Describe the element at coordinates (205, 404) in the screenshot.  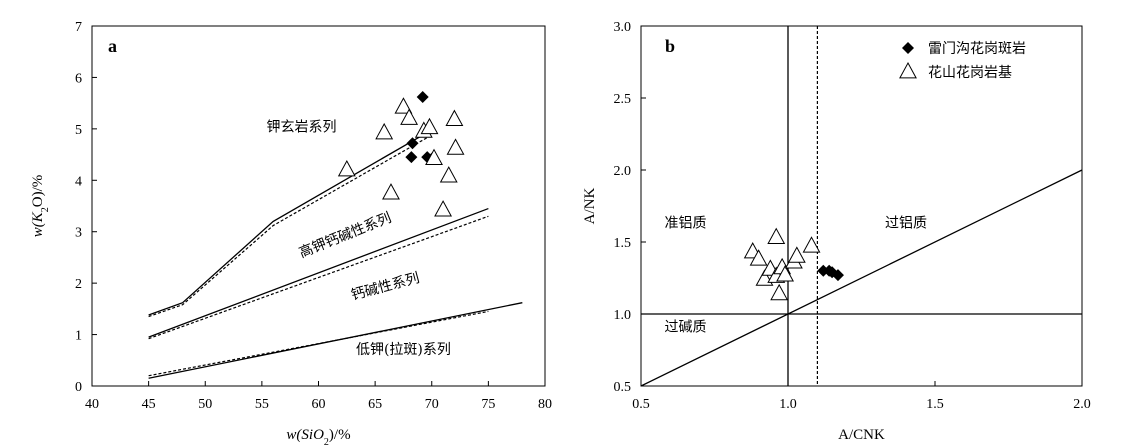
I see `panel-a-x-tick-label: 50` at that location.